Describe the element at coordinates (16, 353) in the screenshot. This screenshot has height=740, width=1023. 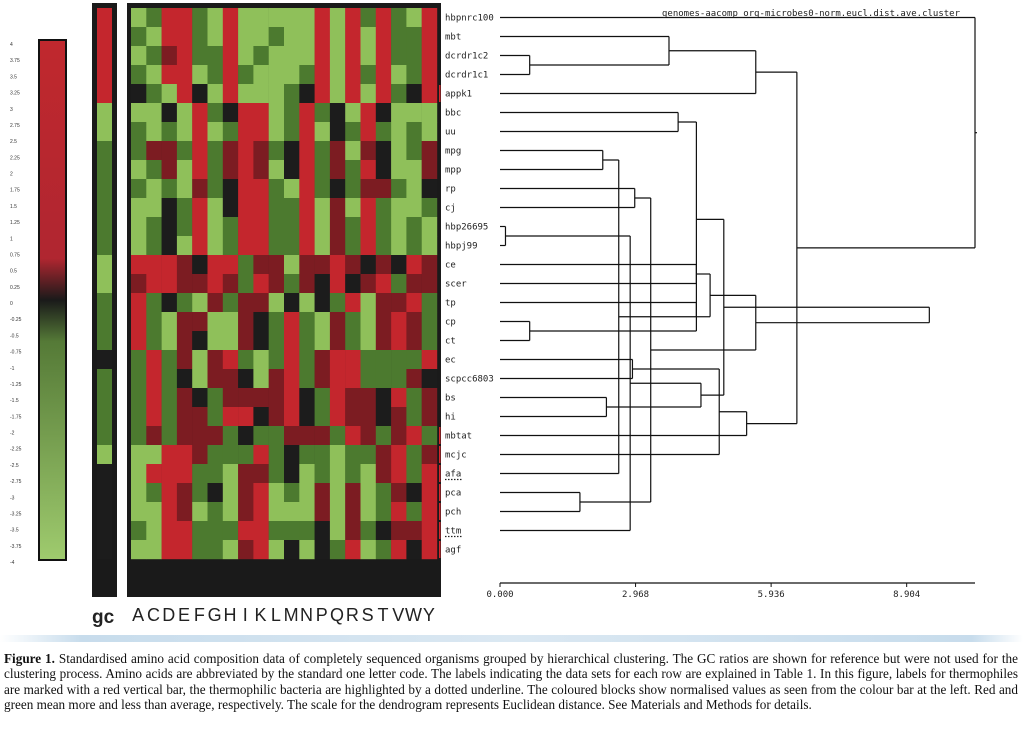
I see `scale-tick-label: -0.75` at that location.